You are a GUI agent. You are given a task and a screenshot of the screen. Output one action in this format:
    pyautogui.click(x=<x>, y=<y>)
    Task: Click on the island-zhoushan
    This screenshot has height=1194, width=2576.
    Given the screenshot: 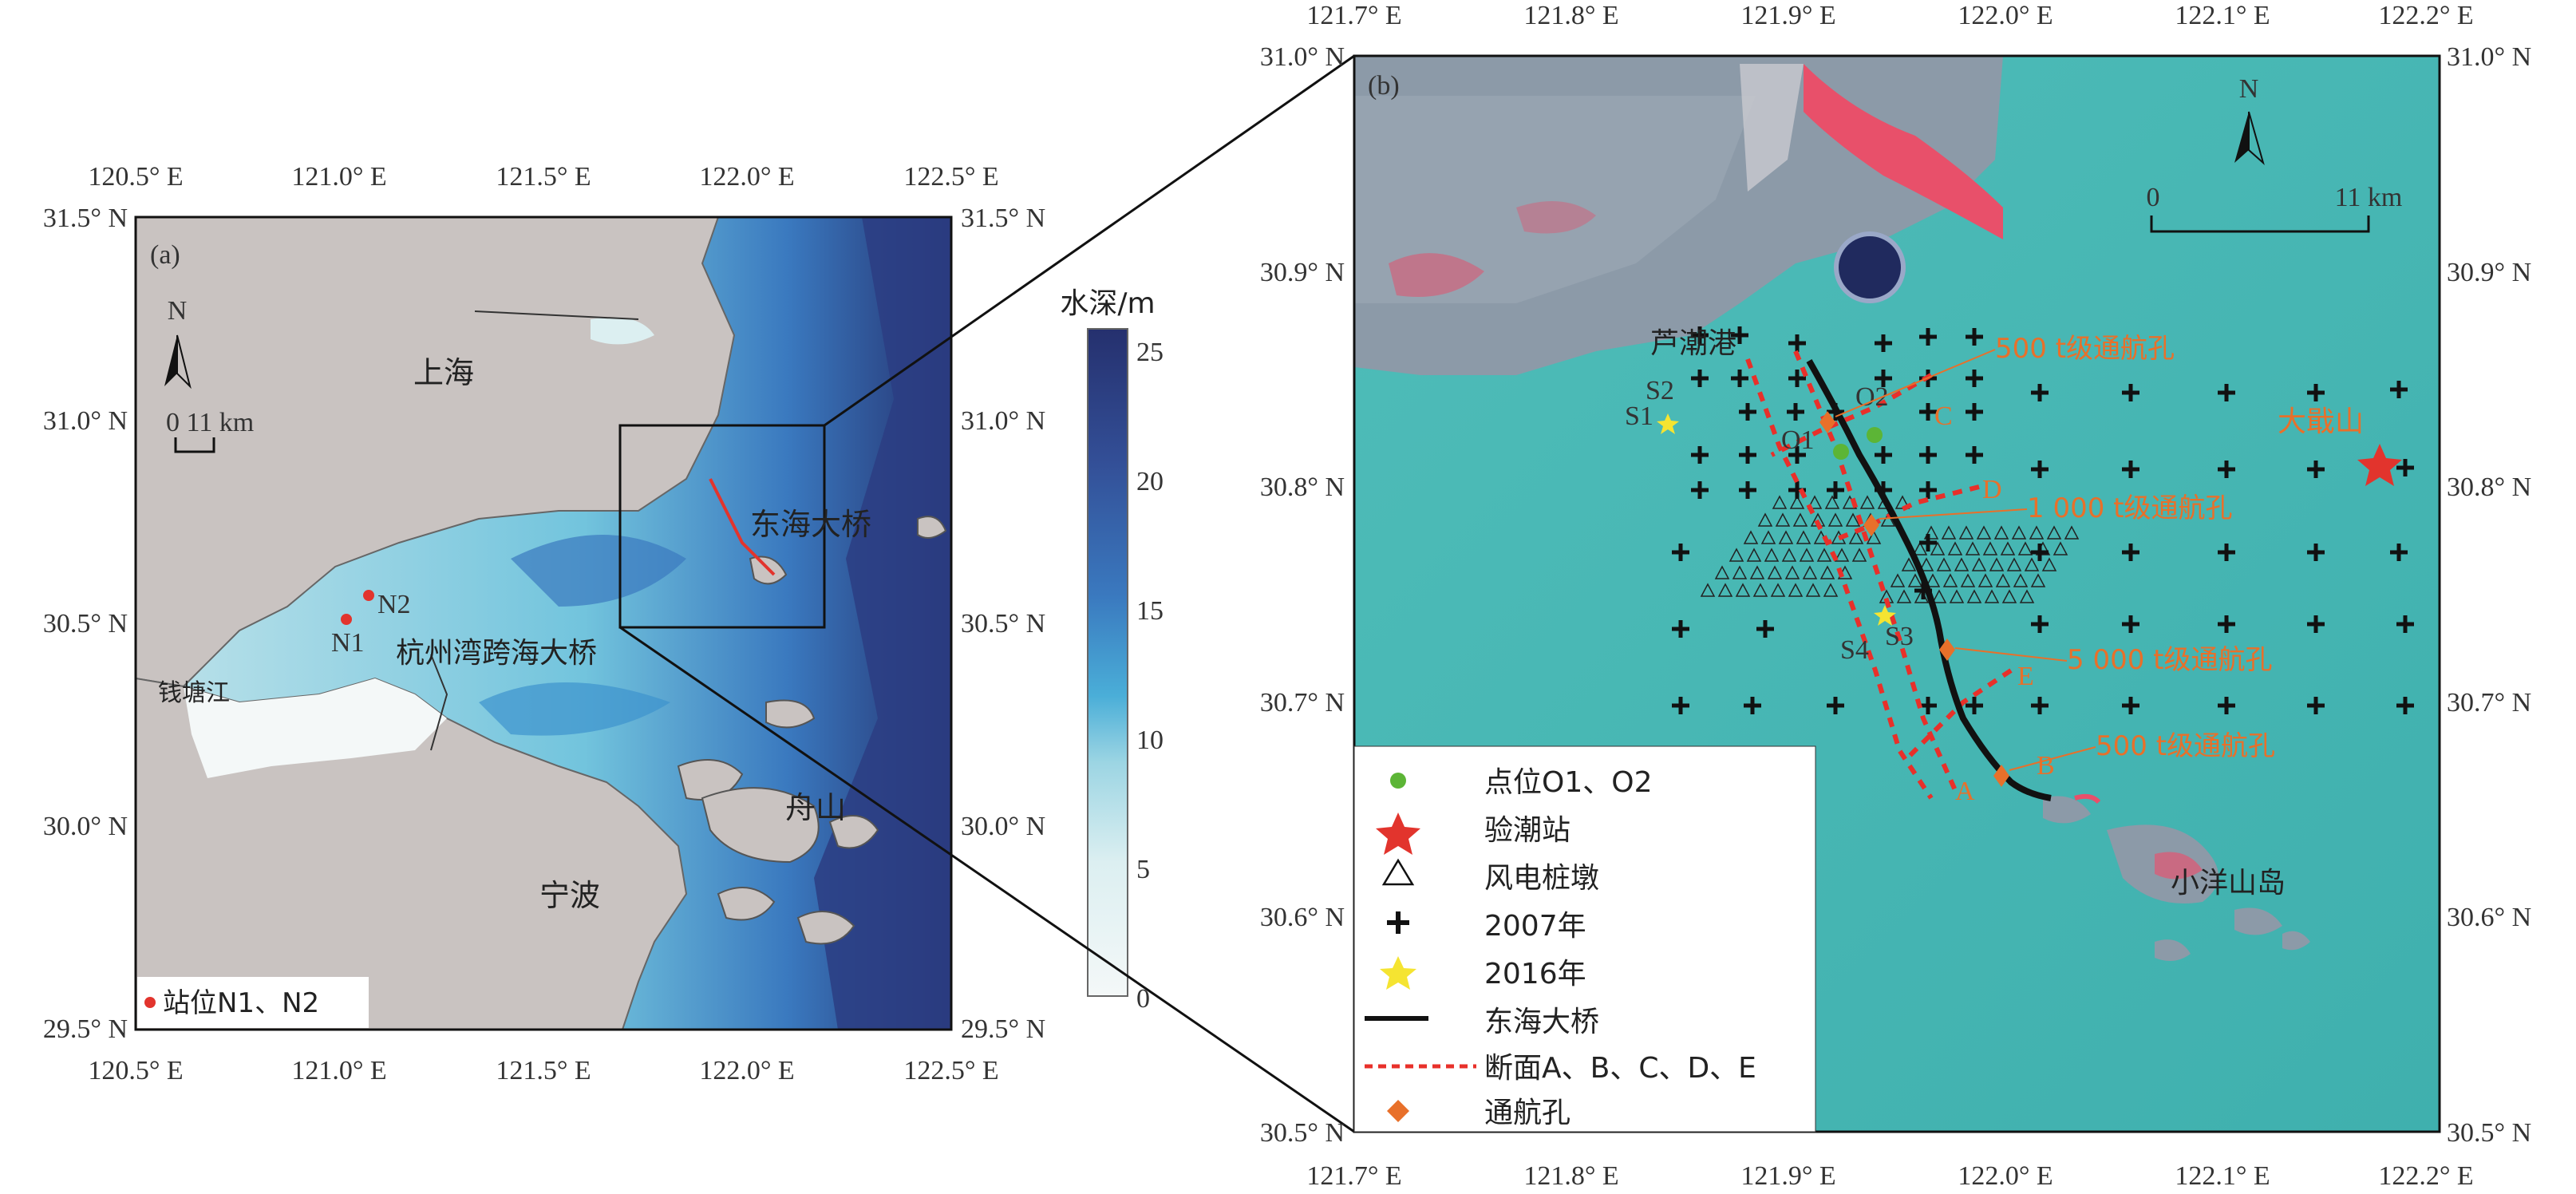 What is the action you would take?
    pyautogui.click(x=760, y=825)
    